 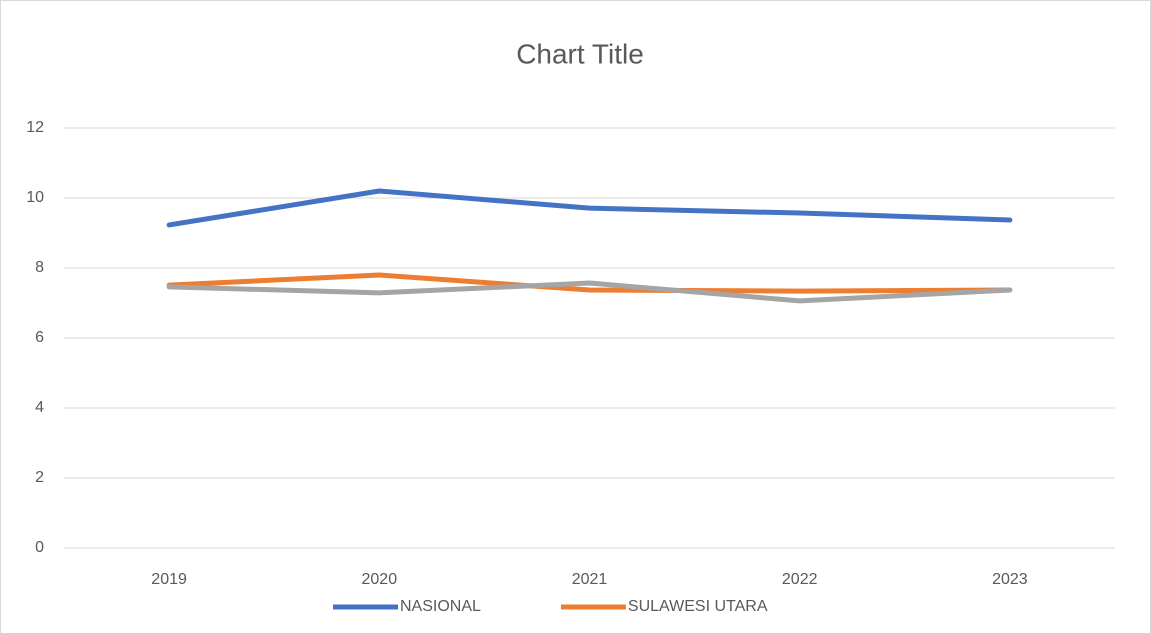 What do you see at coordinates (440, 606) in the screenshot?
I see `legend-label: NASIONAL` at bounding box center [440, 606].